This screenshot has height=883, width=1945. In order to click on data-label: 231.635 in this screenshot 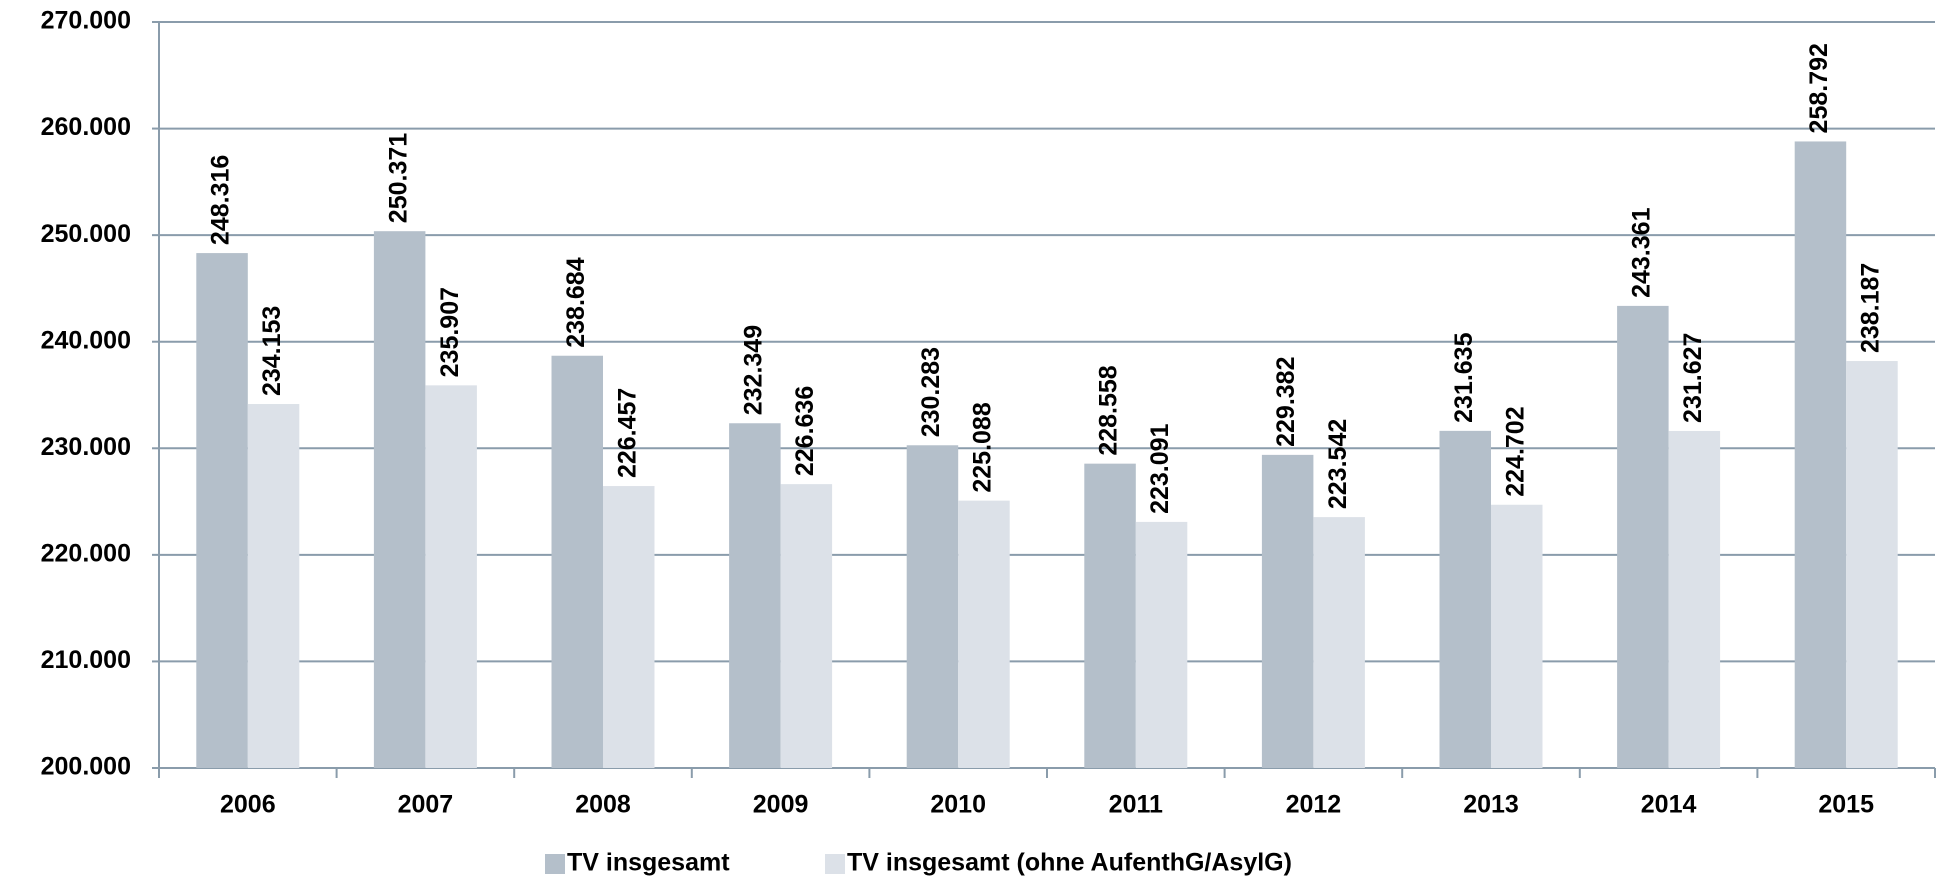, I will do `click(1464, 377)`.